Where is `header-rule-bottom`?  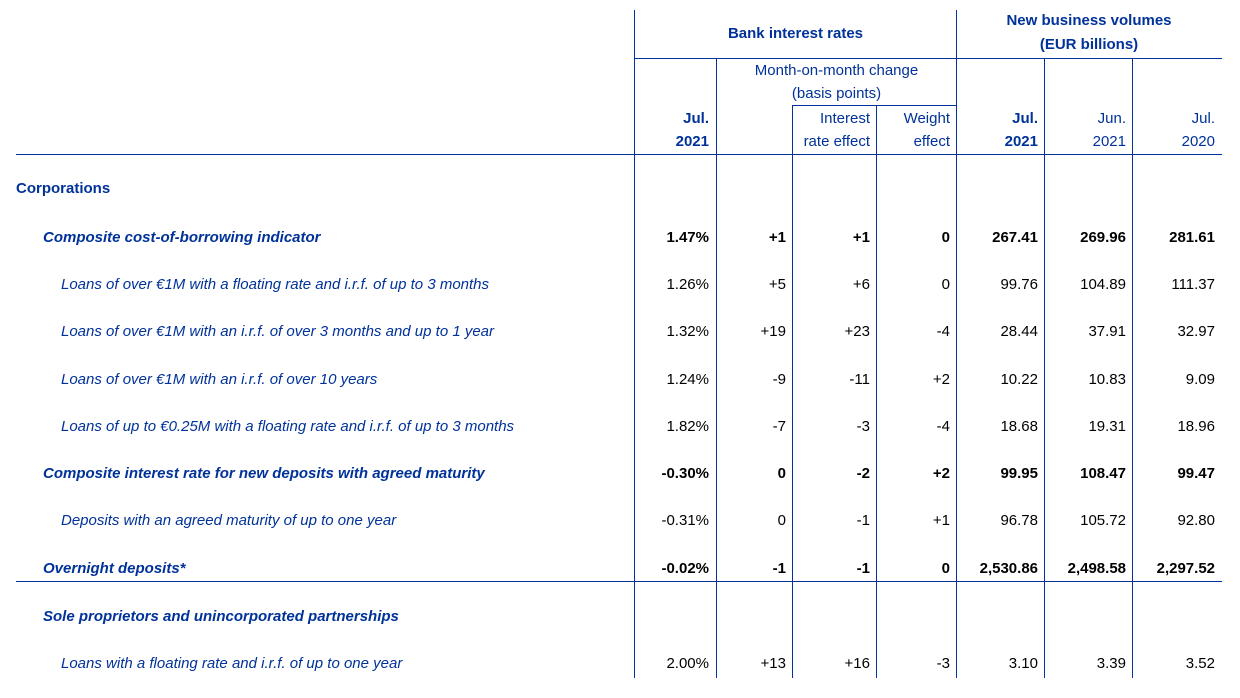 header-rule-bottom is located at coordinates (619, 154).